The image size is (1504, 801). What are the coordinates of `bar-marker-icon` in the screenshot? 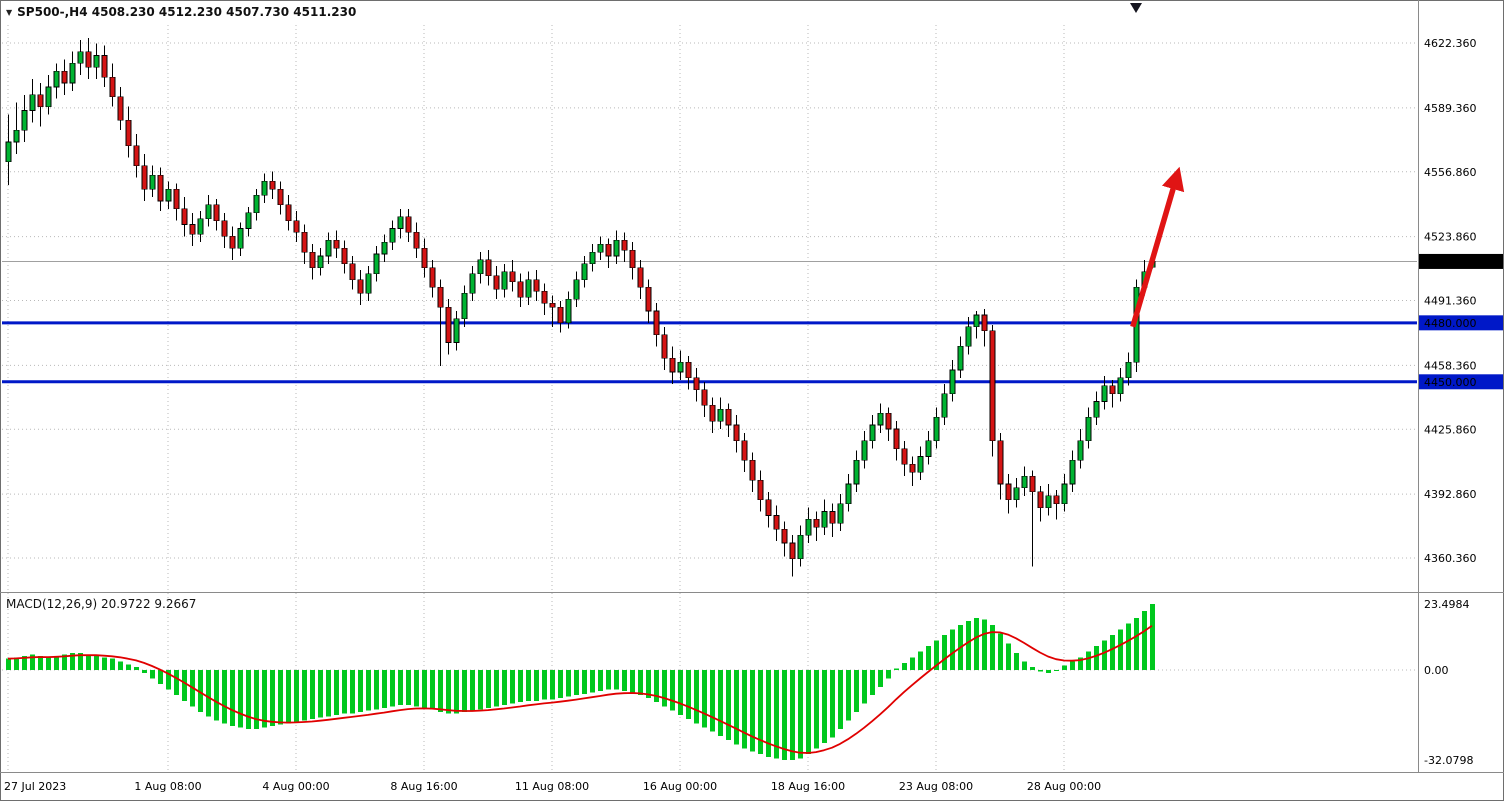 It's located at (1136, 8).